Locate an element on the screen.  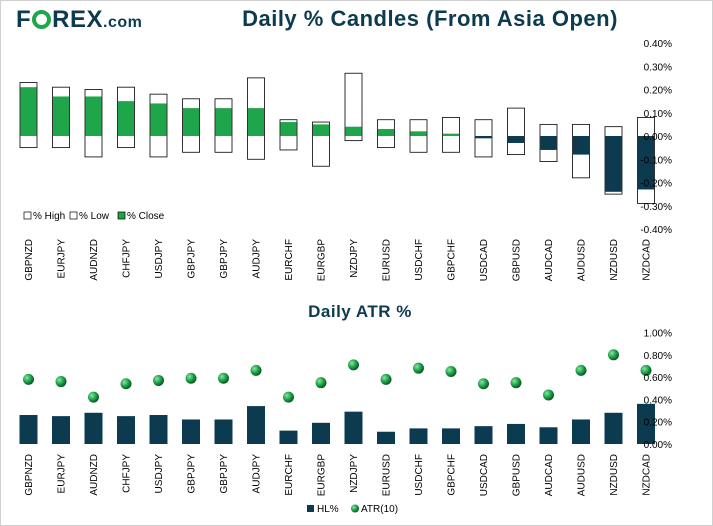
candle-close-gbpchf is located at coordinates (451, 134).